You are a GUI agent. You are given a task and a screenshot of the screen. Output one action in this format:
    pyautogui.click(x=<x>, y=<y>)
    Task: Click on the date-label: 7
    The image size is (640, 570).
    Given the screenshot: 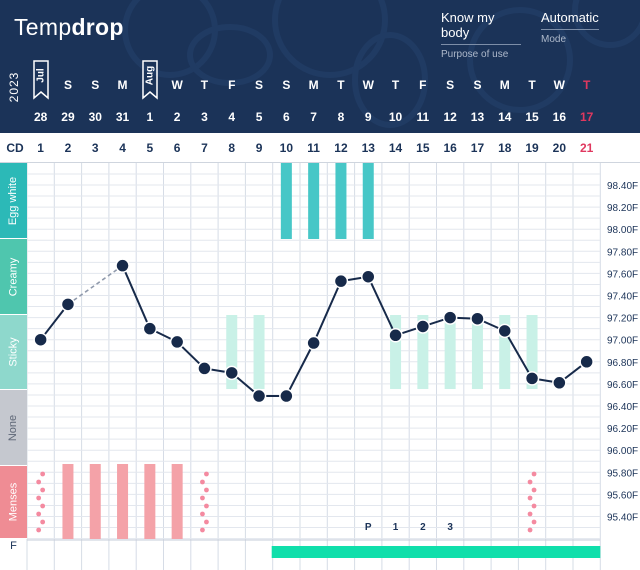 What is the action you would take?
    pyautogui.click(x=313, y=117)
    